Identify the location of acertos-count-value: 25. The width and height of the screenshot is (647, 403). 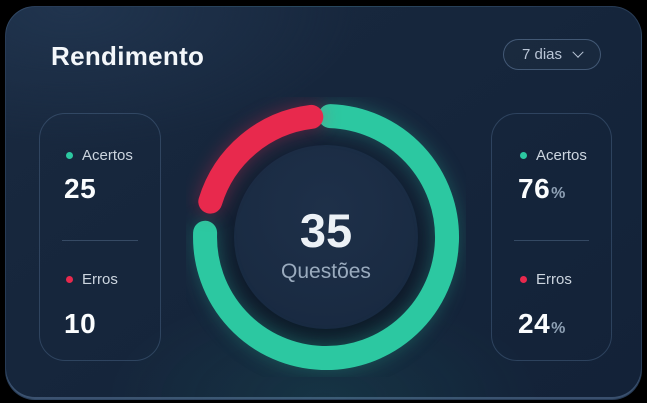
(80, 188).